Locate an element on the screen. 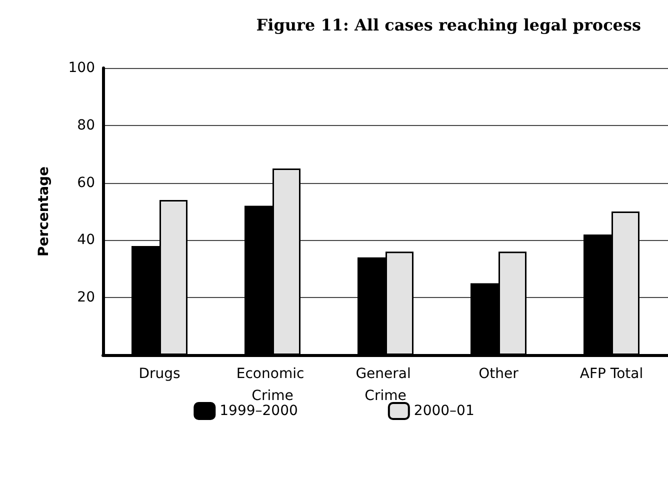 The width and height of the screenshot is (668, 485). x-tick-label: Economic Crime is located at coordinates (272, 385).